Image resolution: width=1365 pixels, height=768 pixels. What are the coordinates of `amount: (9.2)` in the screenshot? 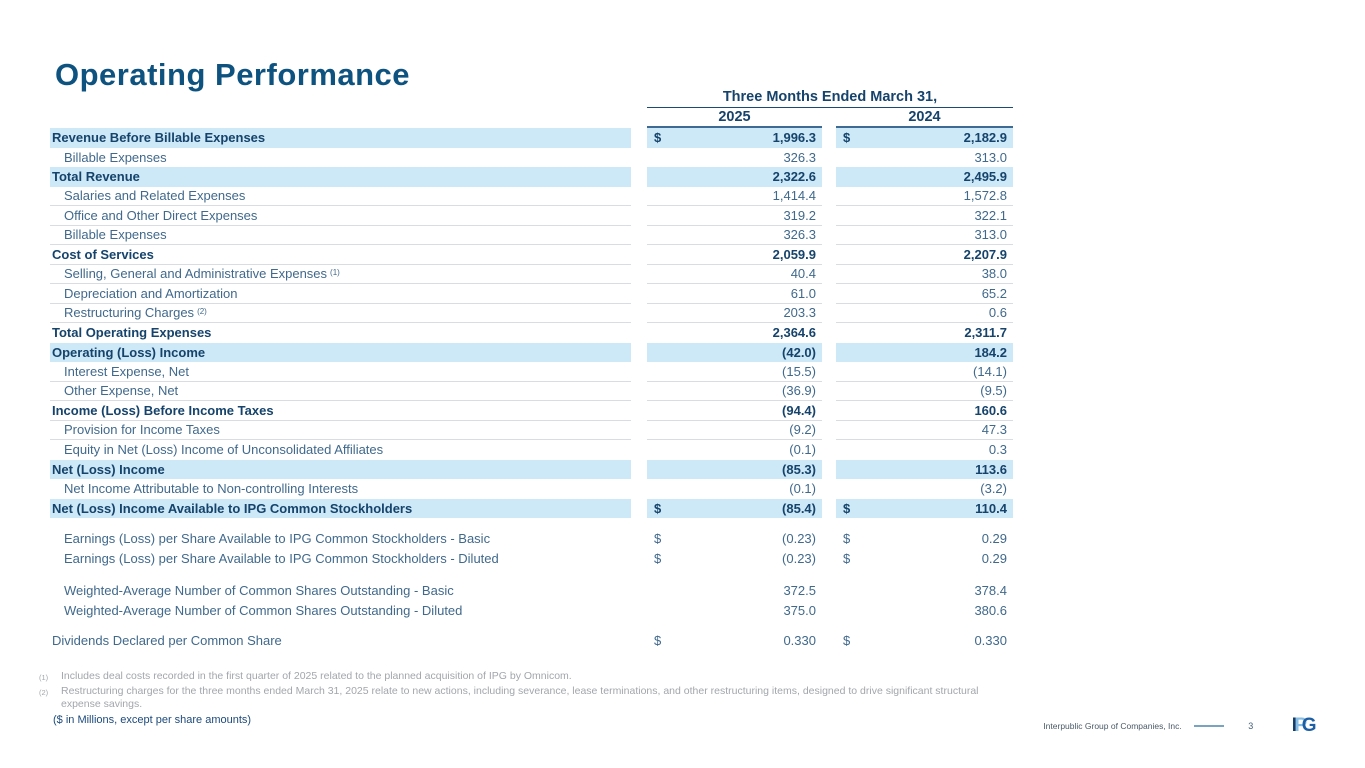 It's located at (802, 430).